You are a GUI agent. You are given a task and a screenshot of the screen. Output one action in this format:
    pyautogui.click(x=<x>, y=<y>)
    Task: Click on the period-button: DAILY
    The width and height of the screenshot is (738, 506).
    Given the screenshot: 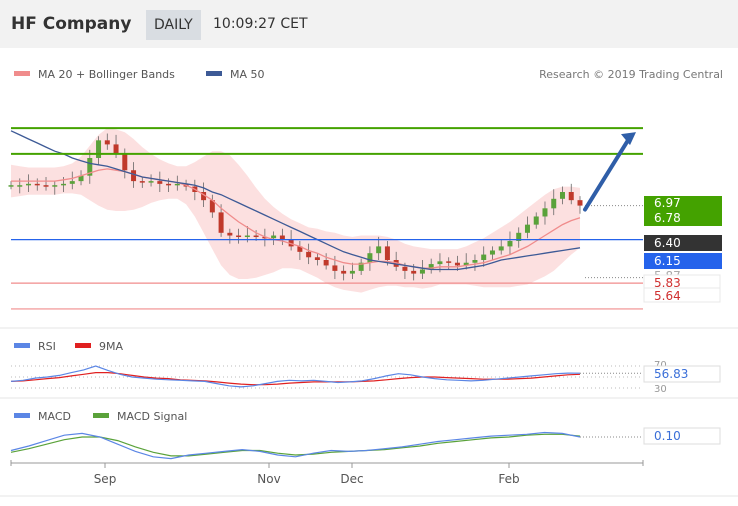 What is the action you would take?
    pyautogui.click(x=173, y=25)
    